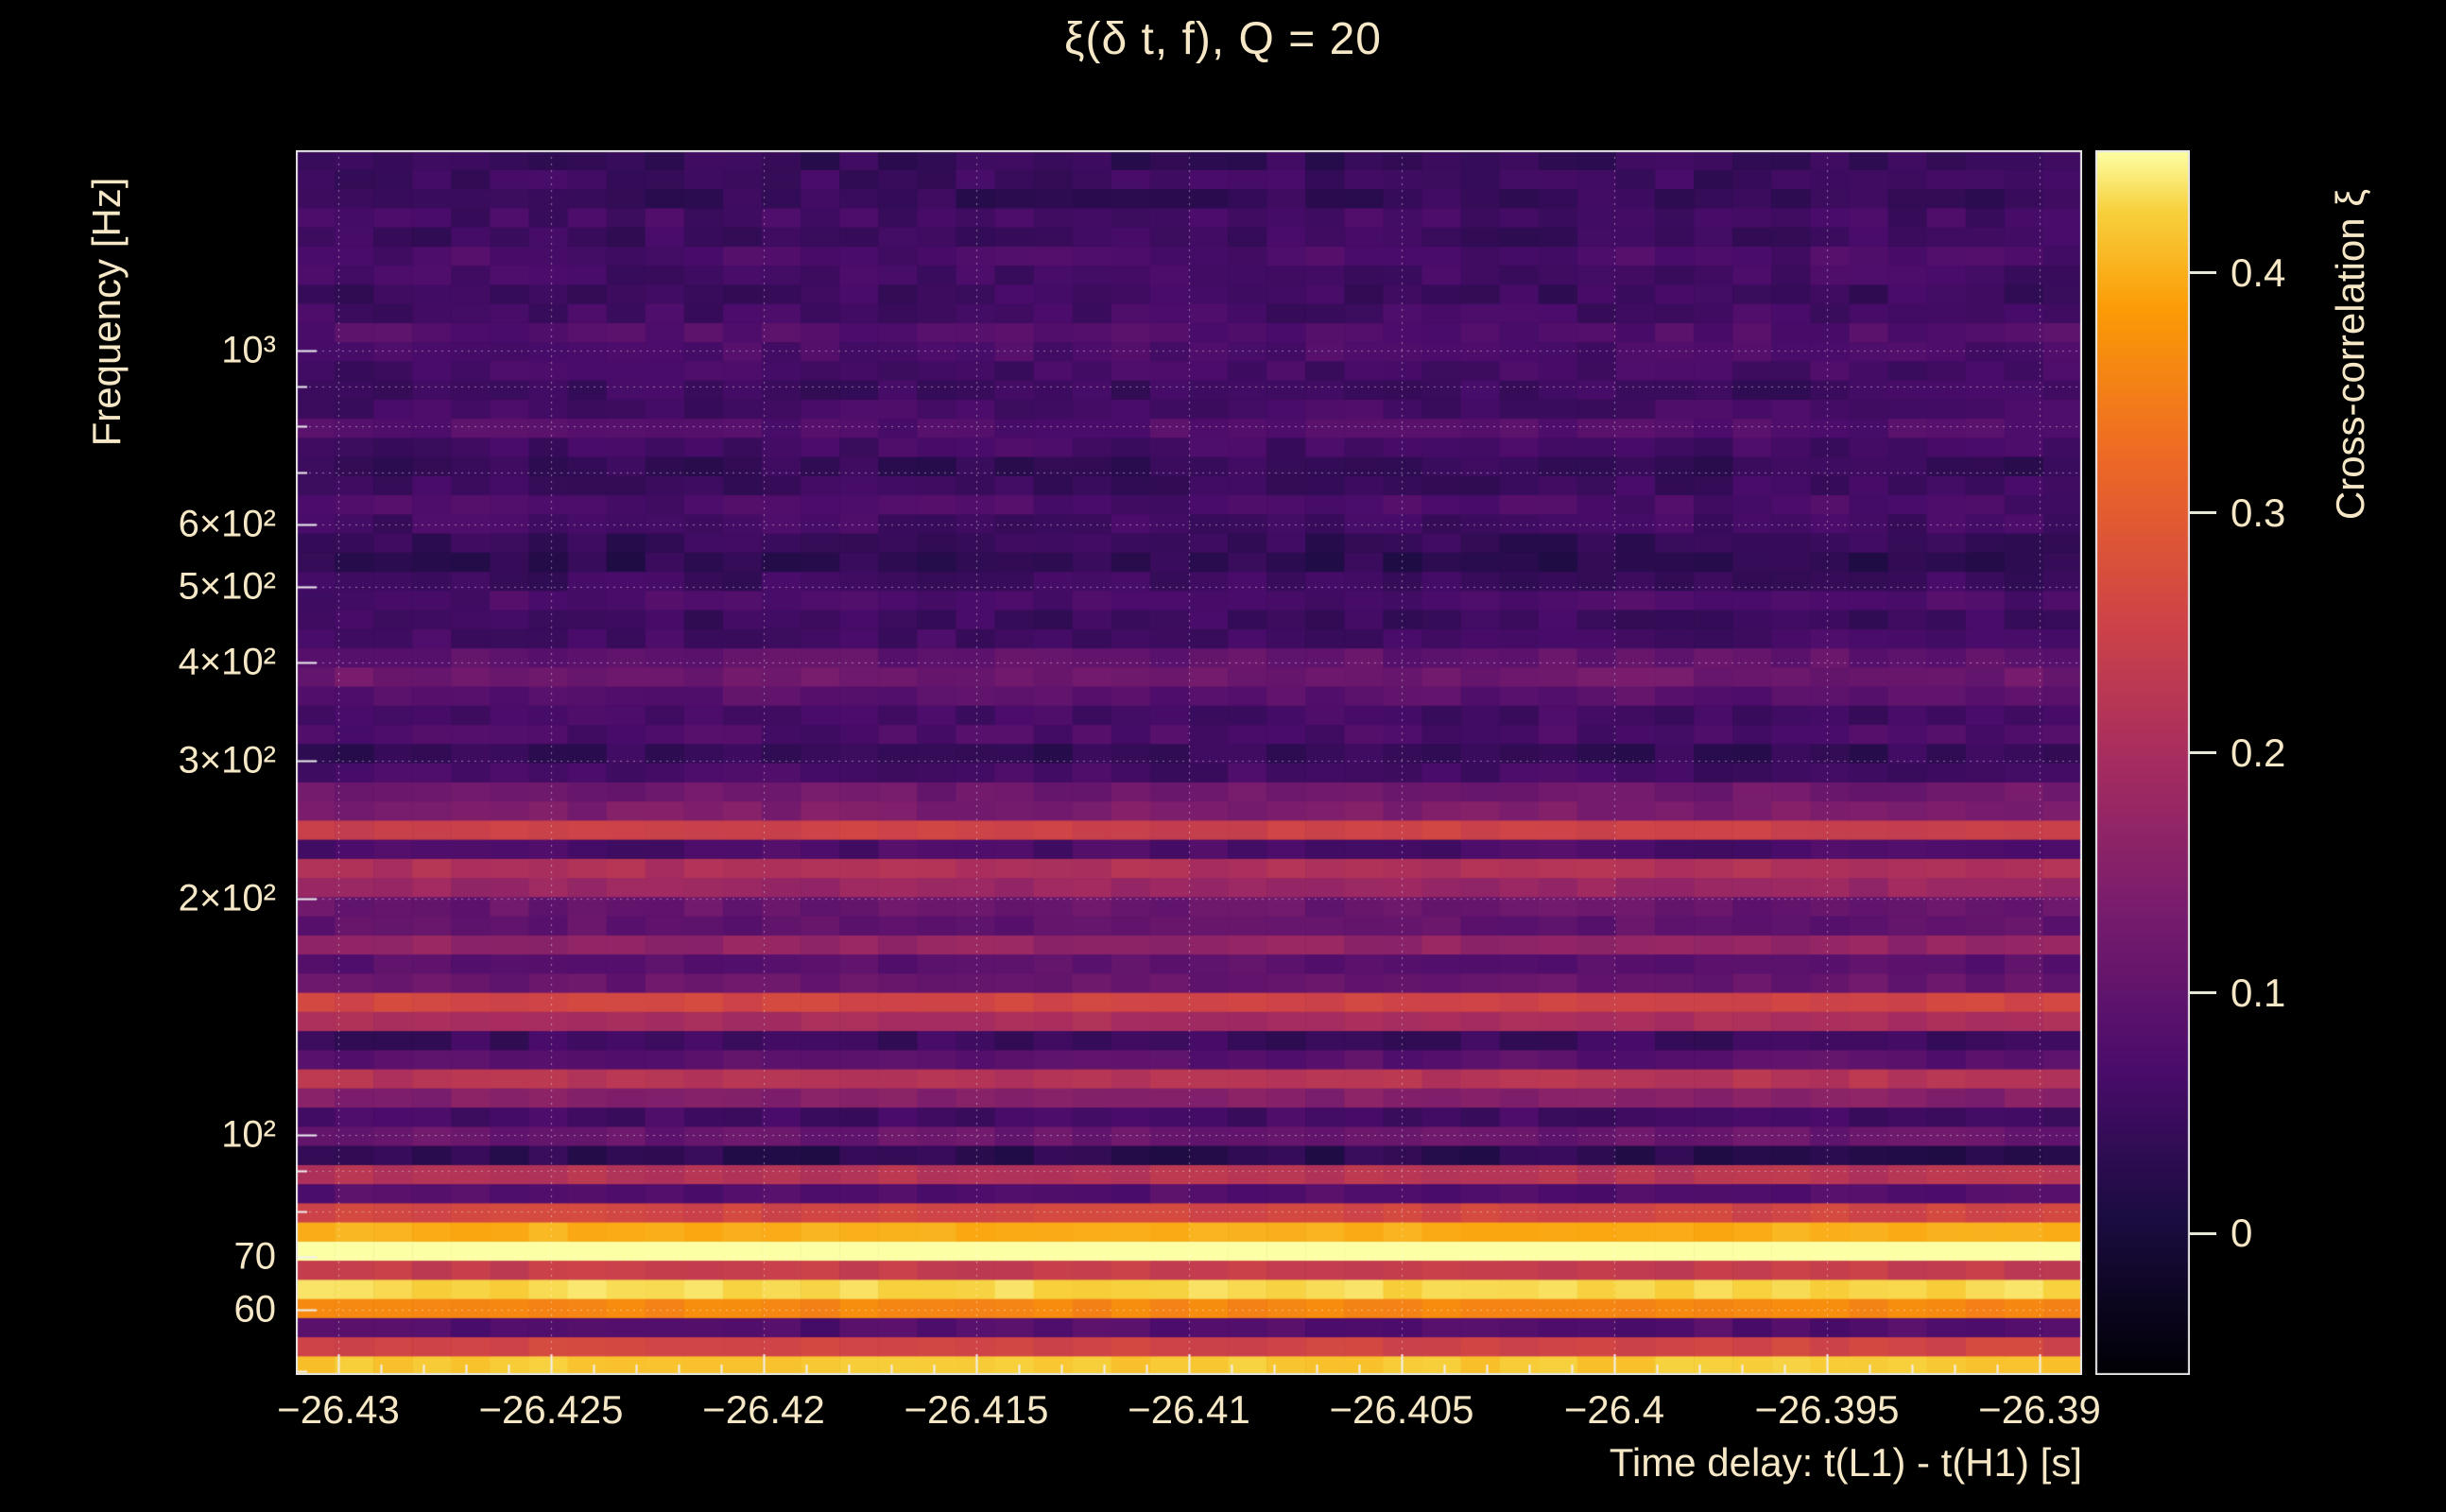 The width and height of the screenshot is (2446, 1512). Describe the element at coordinates (338, 1409) in the screenshot. I see `x-tick-label: −26.43` at that location.